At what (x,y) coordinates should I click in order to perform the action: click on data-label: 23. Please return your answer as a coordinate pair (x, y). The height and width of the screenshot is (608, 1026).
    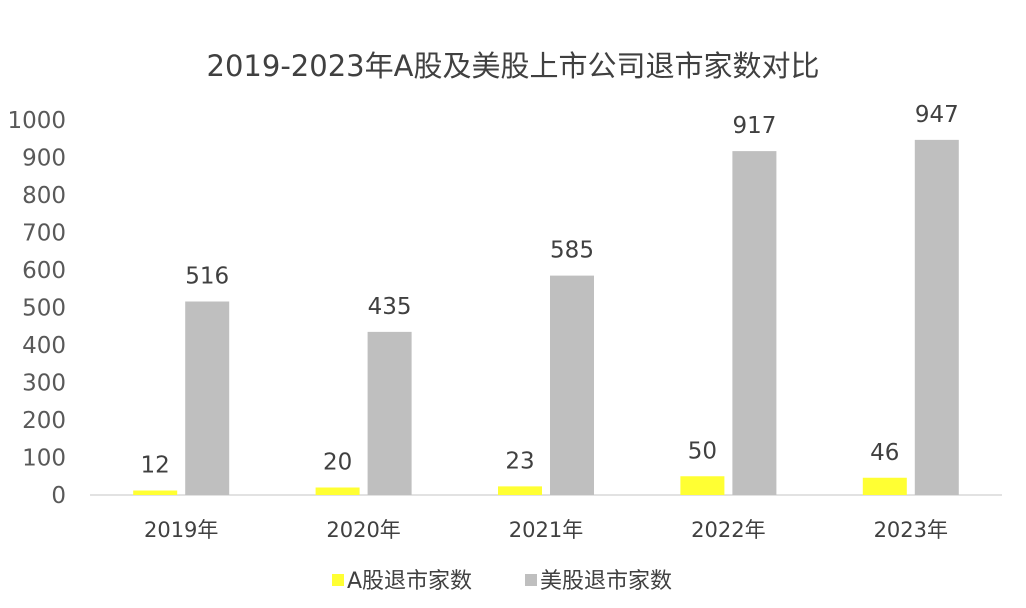
    Looking at the image, I should click on (519, 461).